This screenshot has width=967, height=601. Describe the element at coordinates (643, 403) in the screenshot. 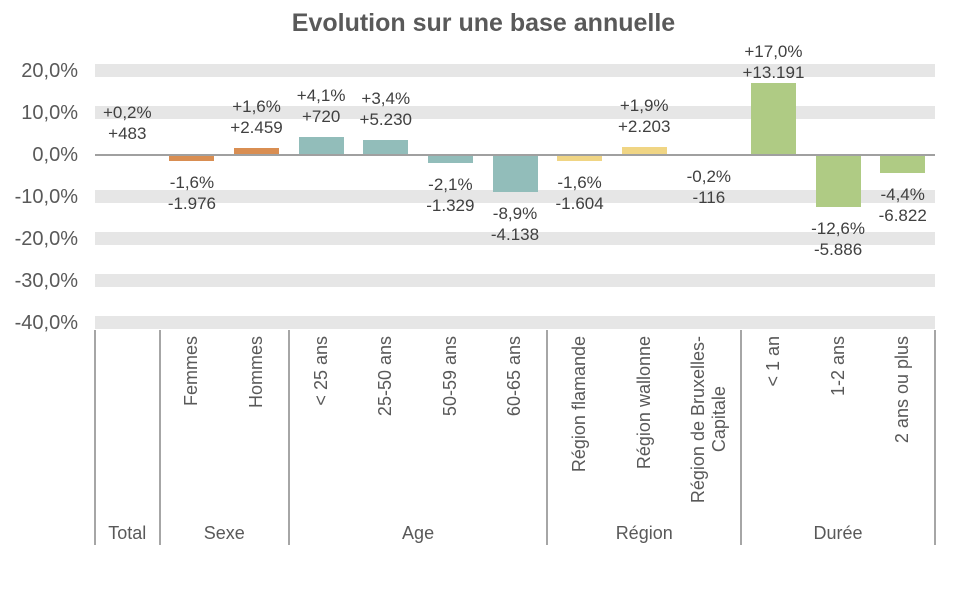

I see `category-label-region-wallonne: Région wallonne` at that location.